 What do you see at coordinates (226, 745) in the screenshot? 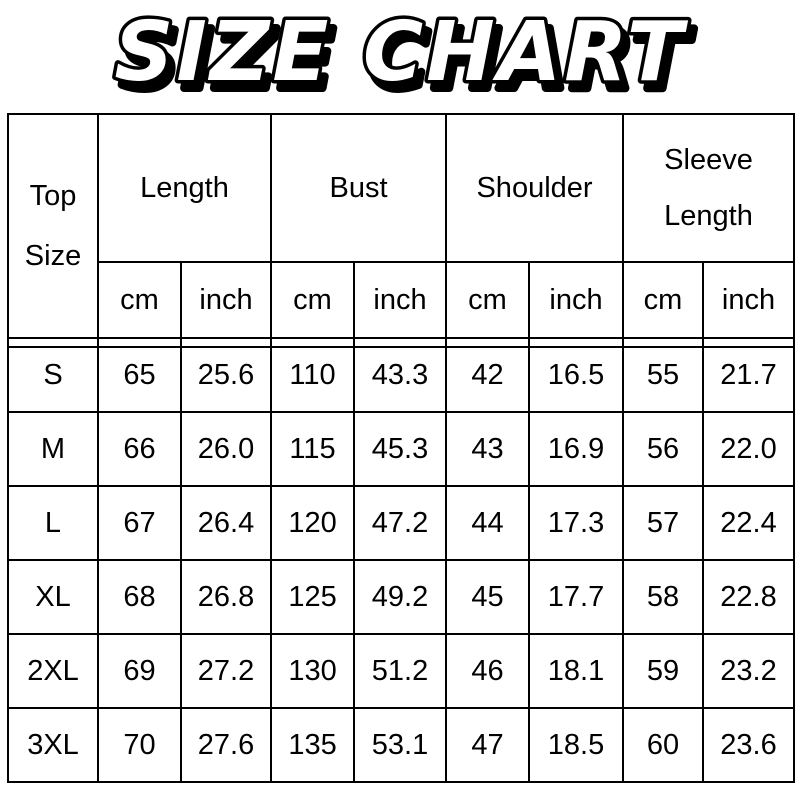
I see `value-cell: 27.6` at bounding box center [226, 745].